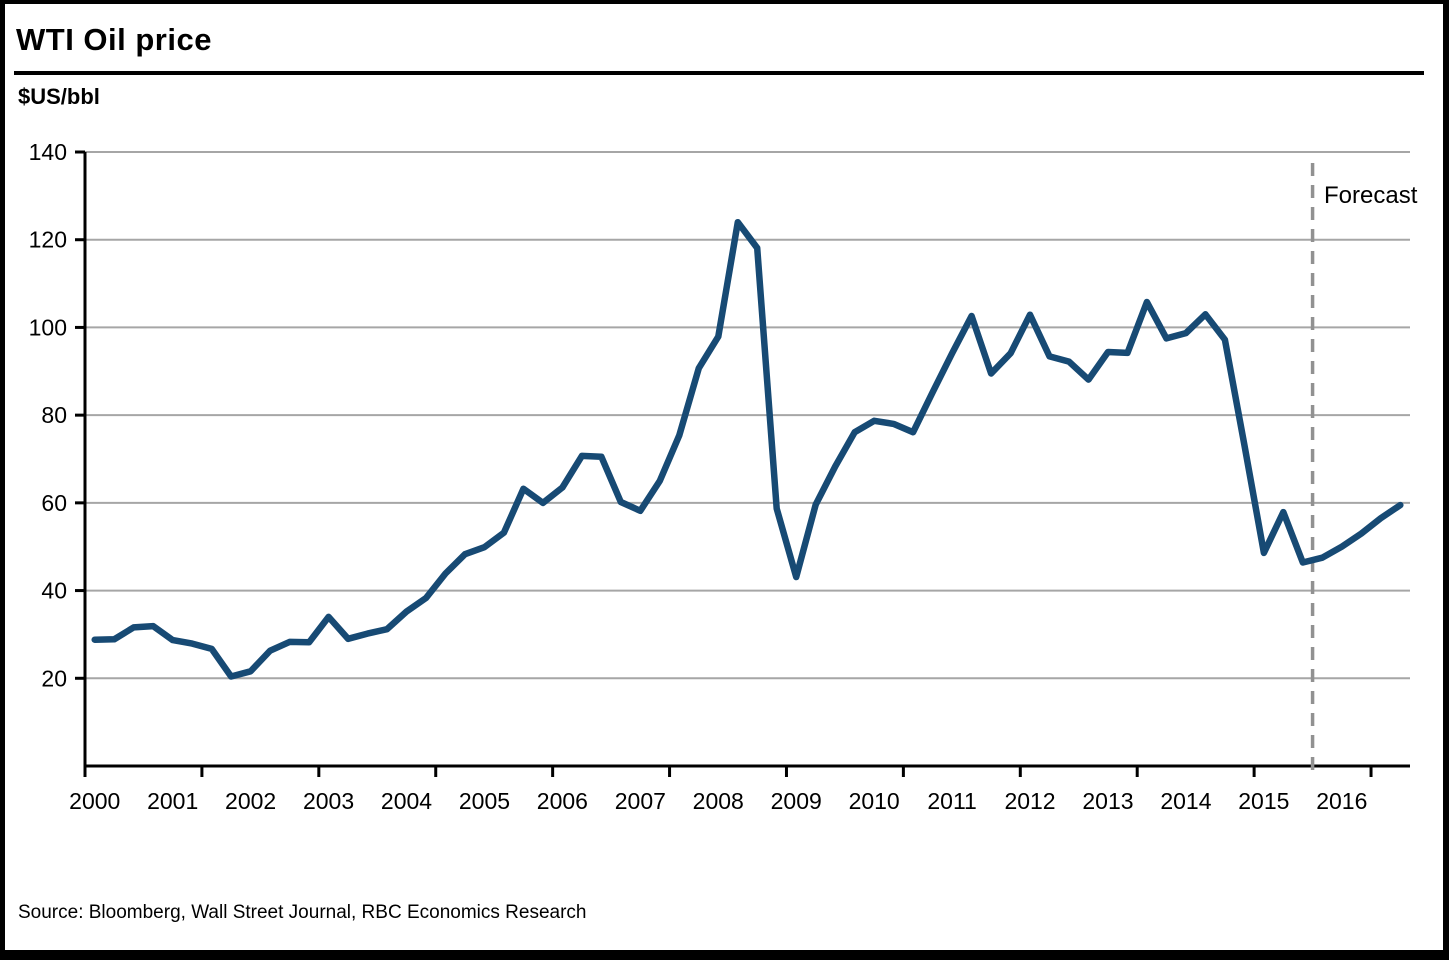 Image resolution: width=1456 pixels, height=960 pixels. I want to click on x-tick-label: 2000, so click(94, 801).